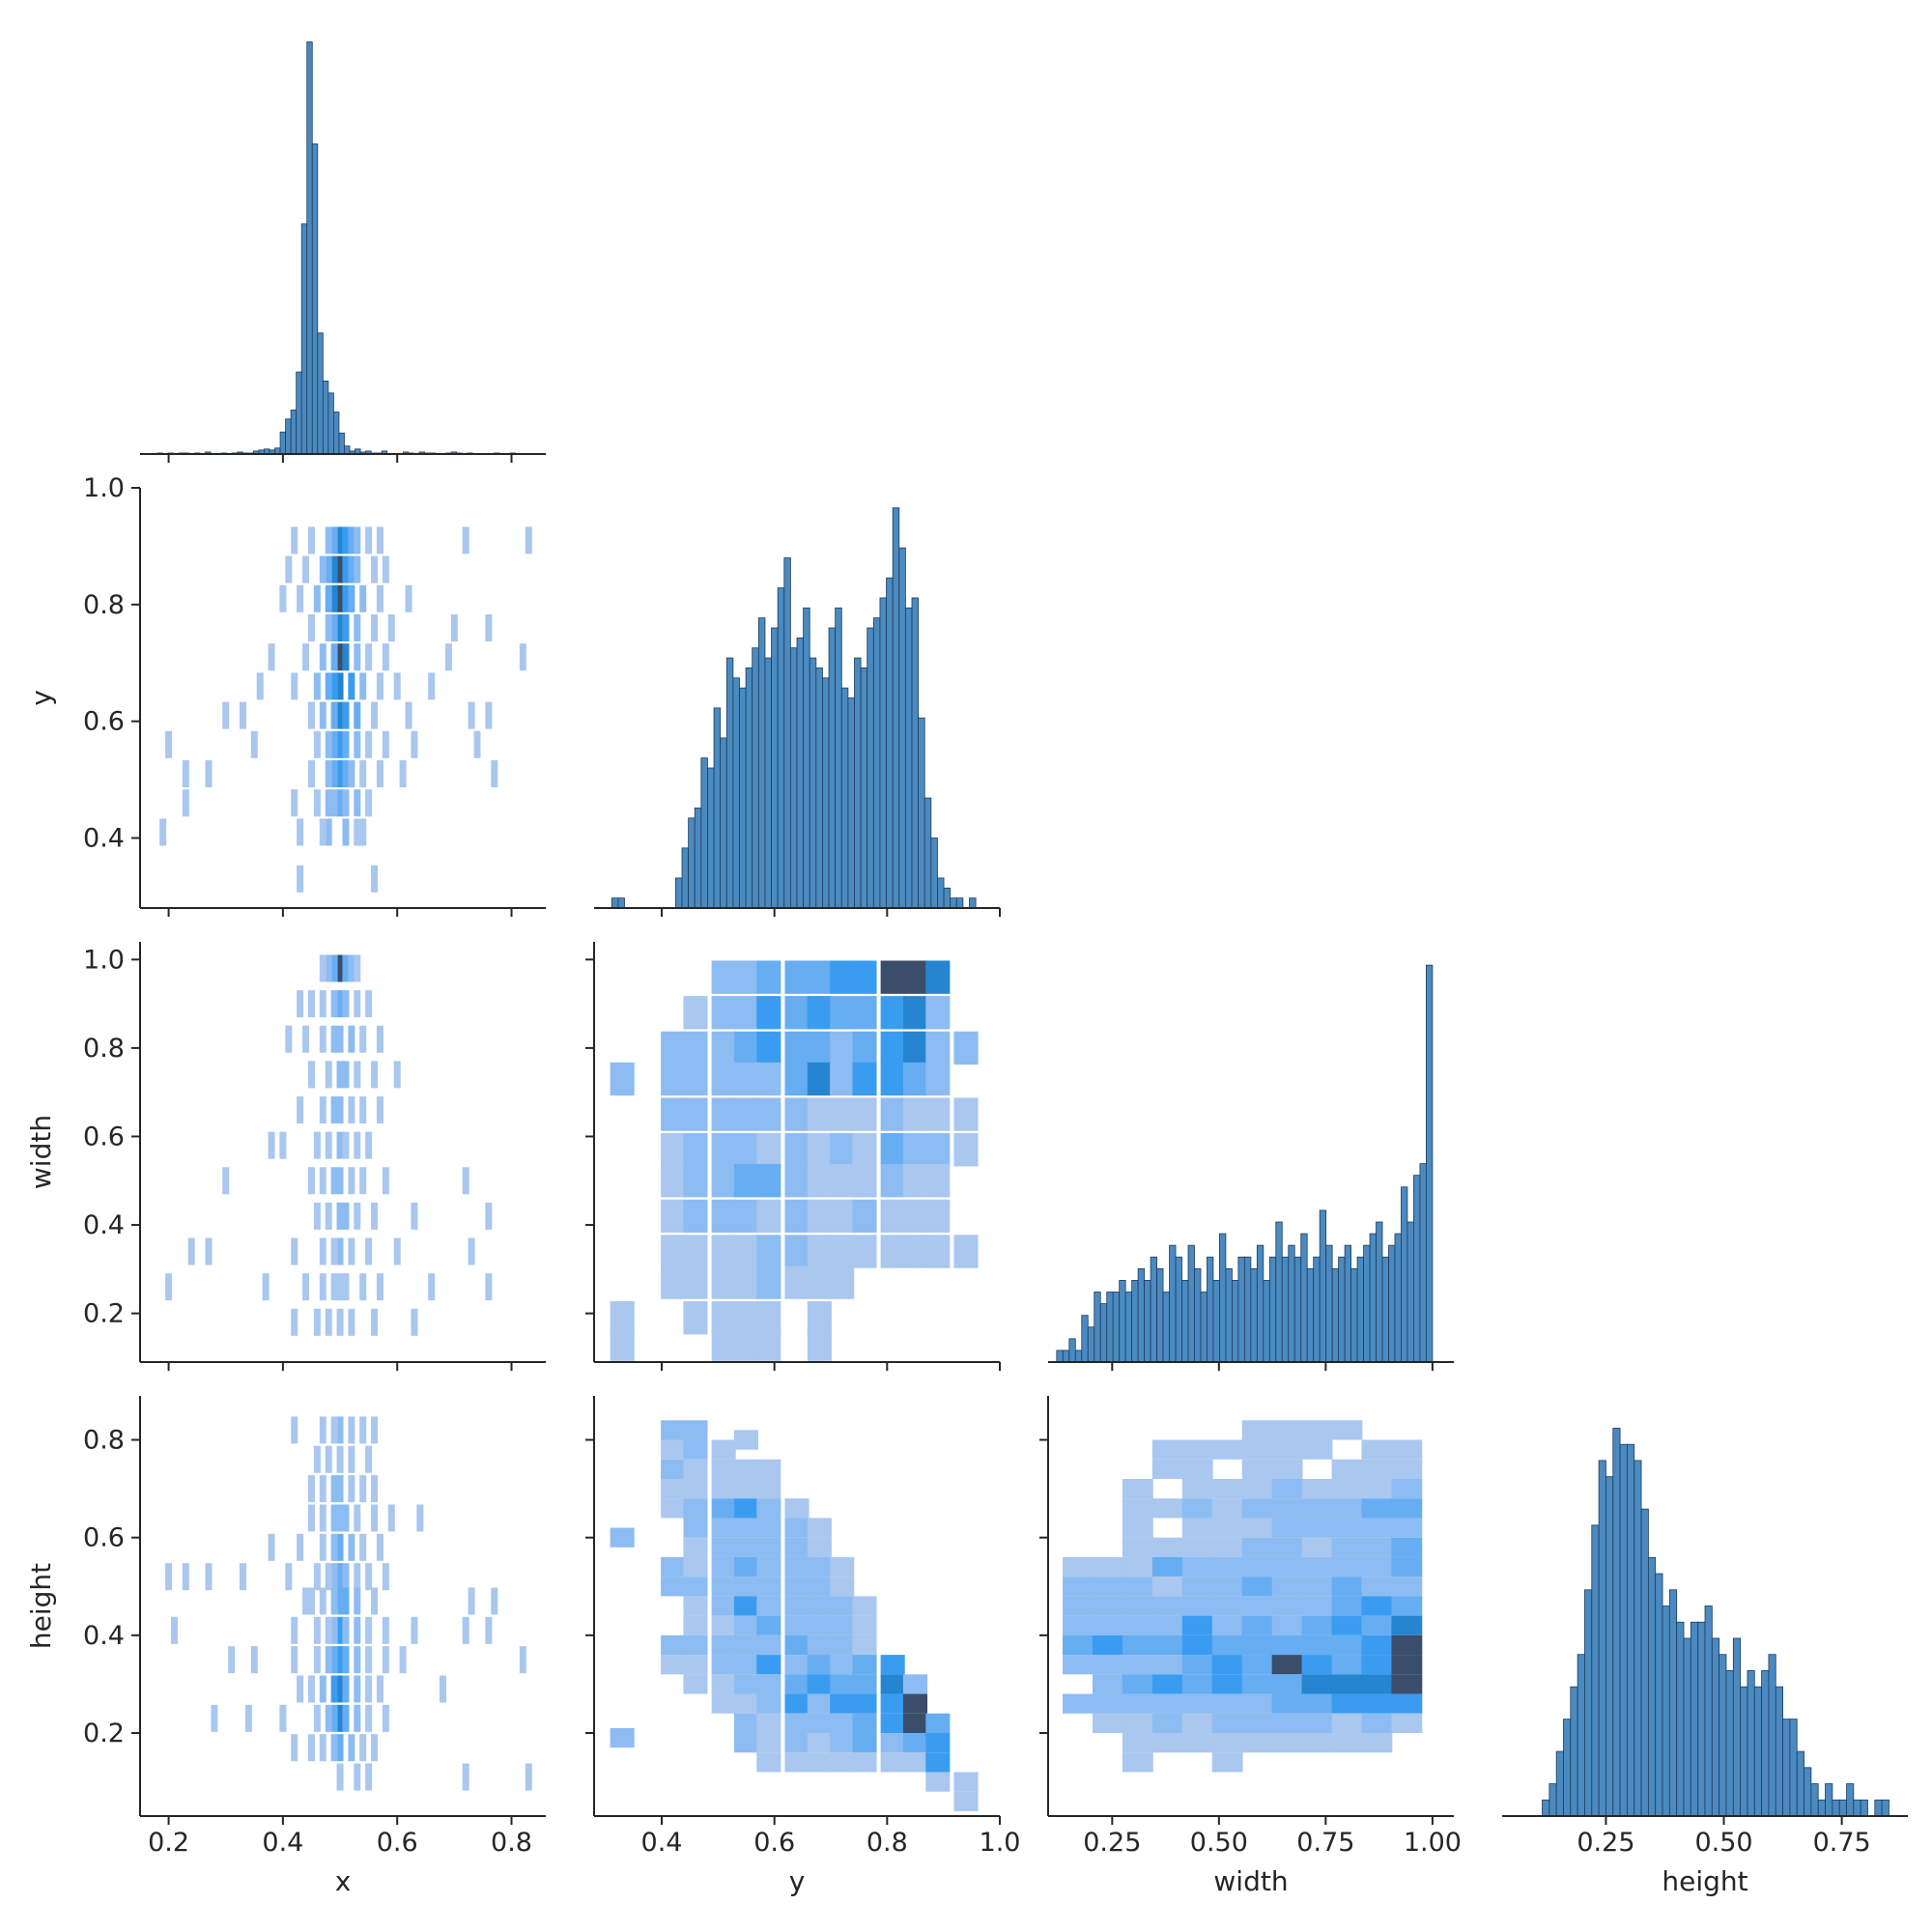 Image resolution: width=1932 pixels, height=1932 pixels. What do you see at coordinates (397, 1843) in the screenshot?
I see `x-tick-label: 0.6` at bounding box center [397, 1843].